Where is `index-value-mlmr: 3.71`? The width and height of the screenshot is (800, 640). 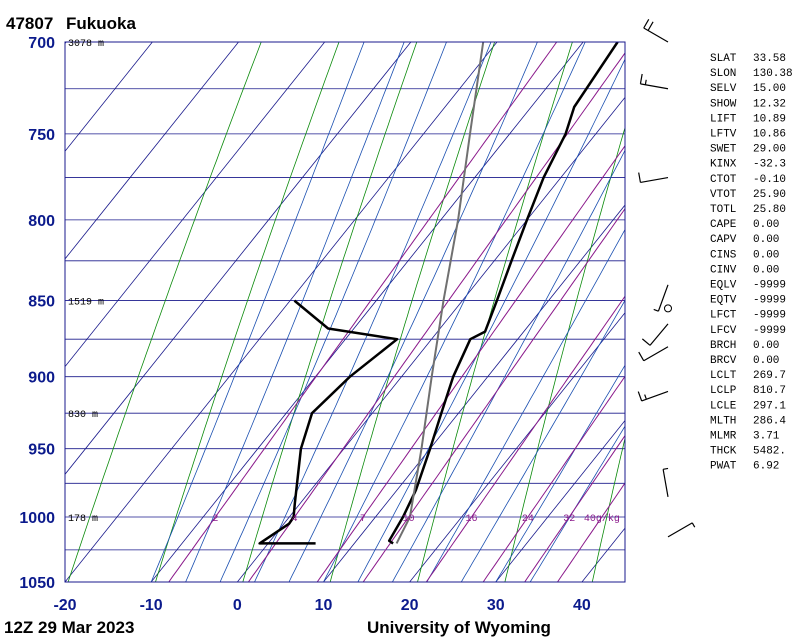
index-value-mlmr: 3.71 is located at coordinates (766, 437).